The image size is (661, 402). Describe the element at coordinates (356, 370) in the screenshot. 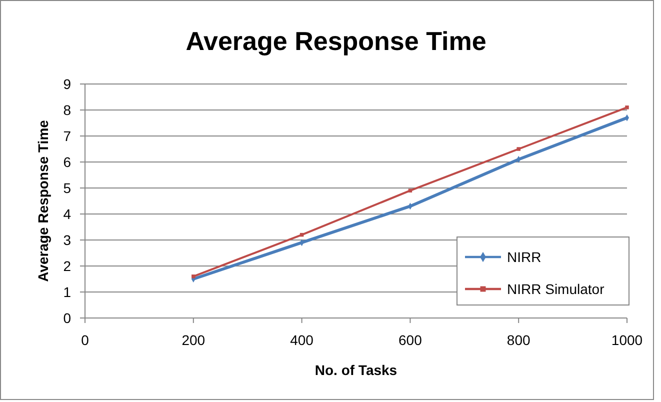

I see `x-axis-title: No. of Tasks` at that location.